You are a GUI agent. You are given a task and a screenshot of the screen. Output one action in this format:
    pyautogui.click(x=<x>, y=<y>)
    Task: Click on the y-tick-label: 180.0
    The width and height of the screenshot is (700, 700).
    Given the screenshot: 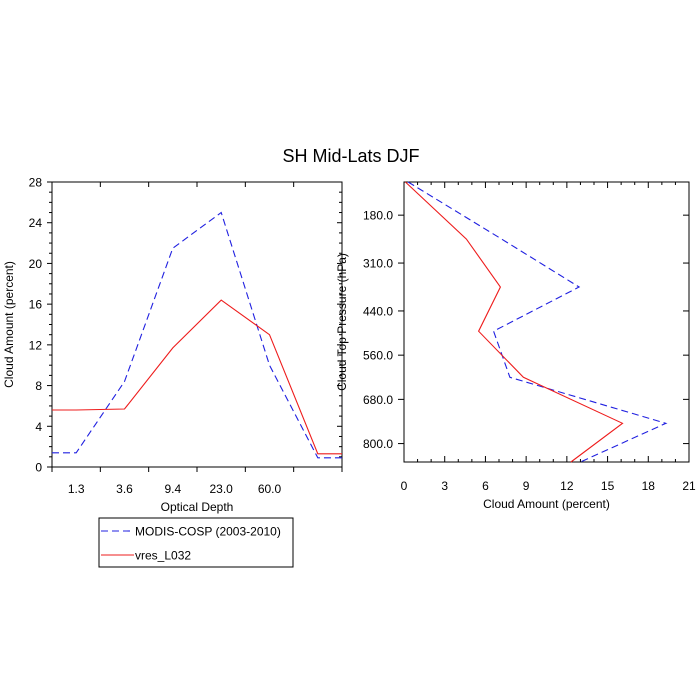 What is the action you would take?
    pyautogui.click(x=378, y=216)
    